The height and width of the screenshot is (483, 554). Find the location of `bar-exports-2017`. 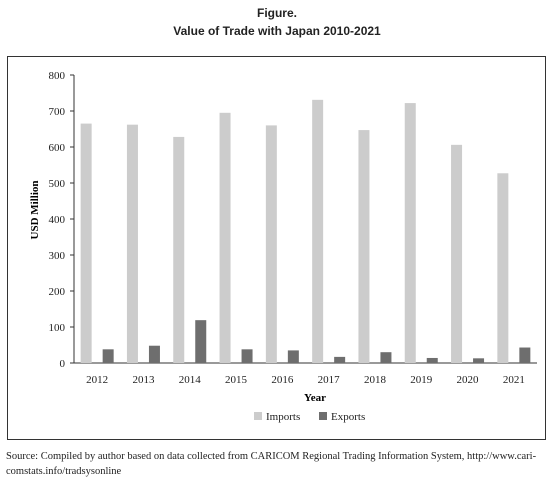

bar-exports-2017 is located at coordinates (340, 359).